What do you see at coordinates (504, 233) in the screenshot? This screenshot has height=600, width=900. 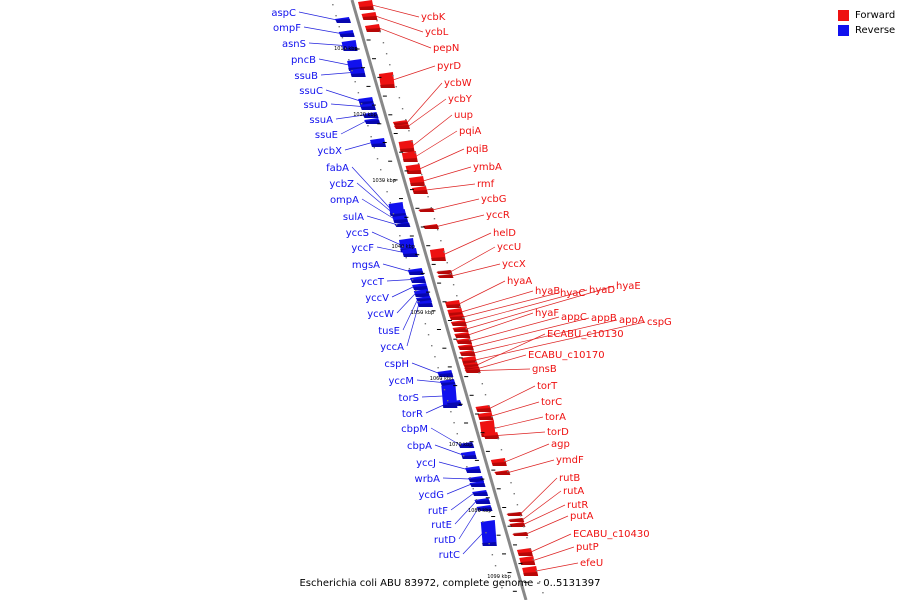 I see `forward-gene-label: helD` at bounding box center [504, 233].